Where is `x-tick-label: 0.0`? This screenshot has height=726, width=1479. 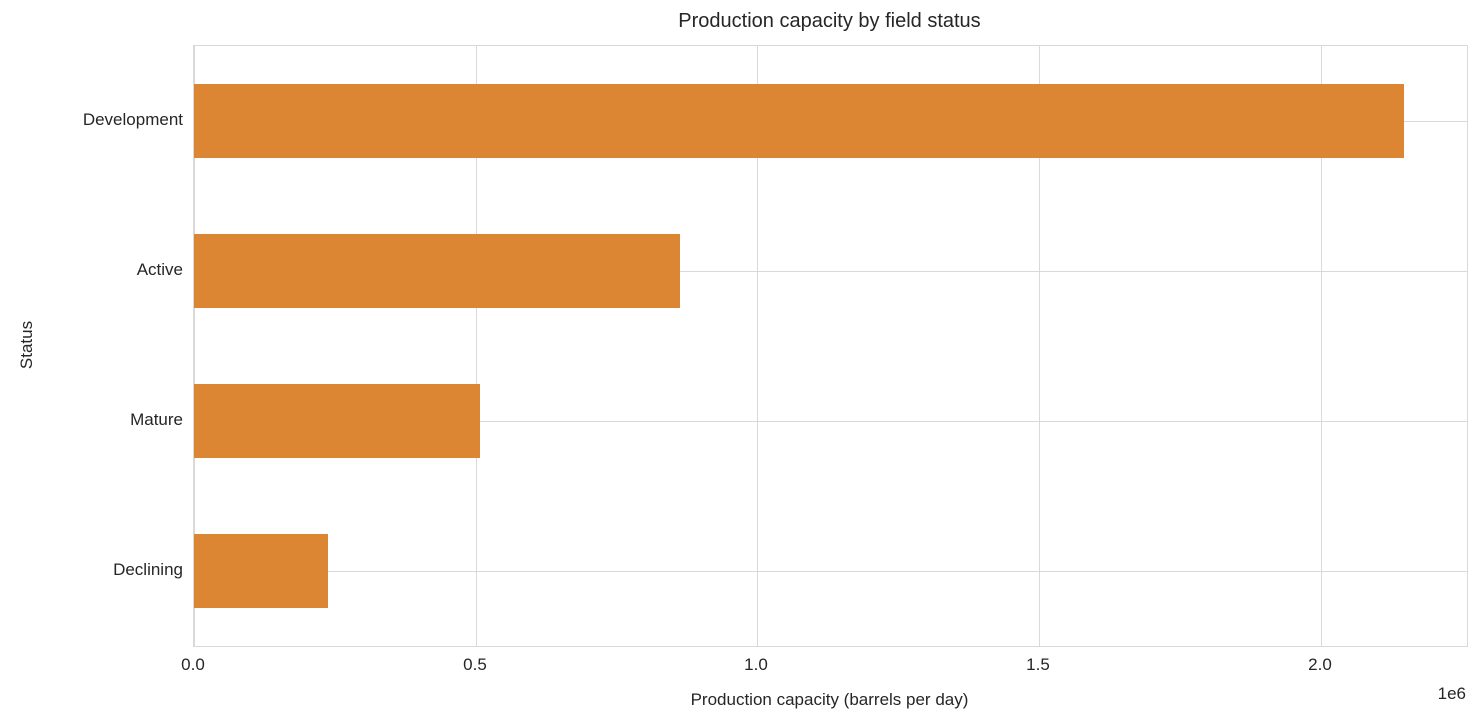 x-tick-label: 0.0 is located at coordinates (193, 664).